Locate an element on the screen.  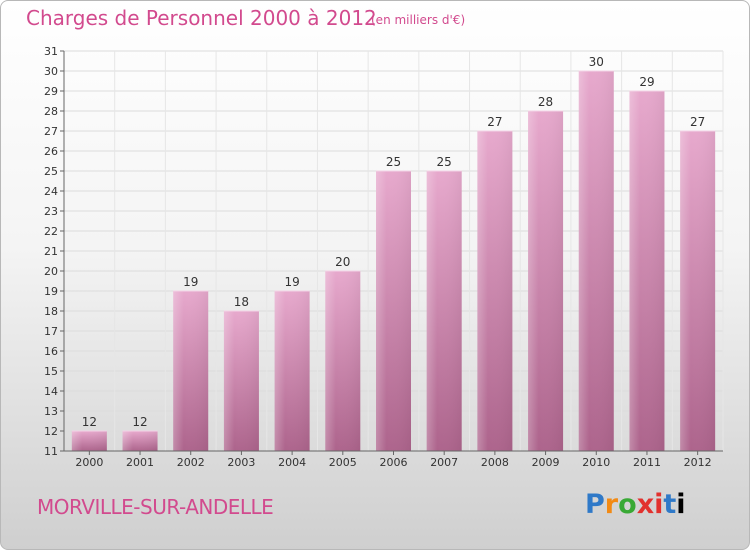
bar-shine-2002 is located at coordinates (191, 371).